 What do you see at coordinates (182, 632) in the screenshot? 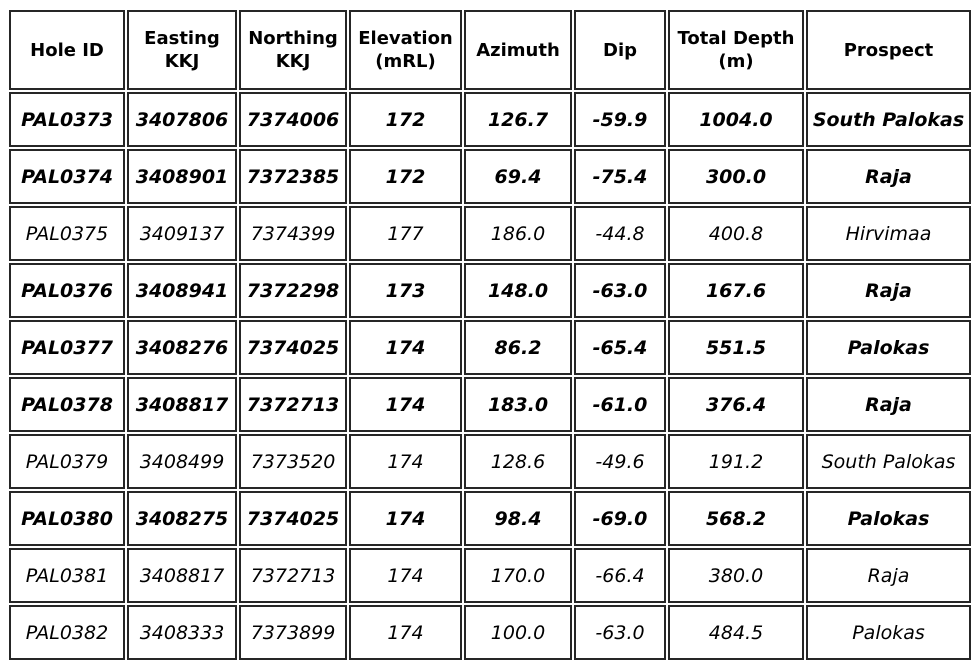
I see `cell-easting: 3408333` at bounding box center [182, 632].